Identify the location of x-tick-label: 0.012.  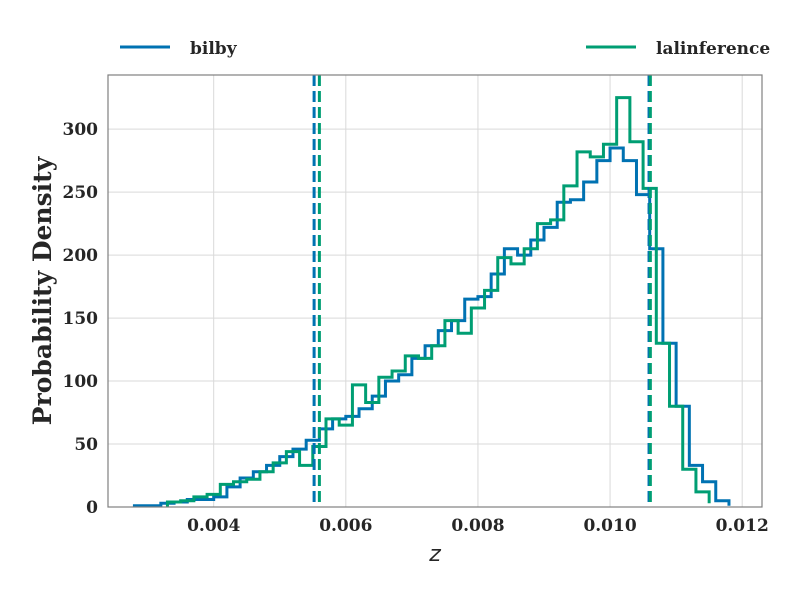
(742, 526).